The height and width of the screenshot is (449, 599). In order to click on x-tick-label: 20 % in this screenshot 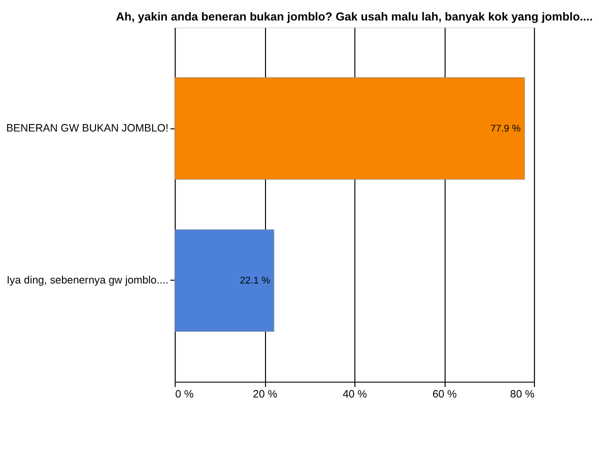, I will do `click(265, 394)`.